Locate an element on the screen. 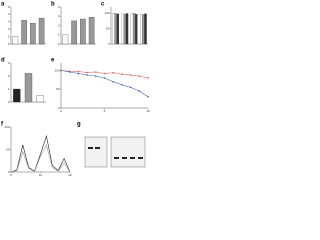  blot-left is located at coordinates (96, 152).